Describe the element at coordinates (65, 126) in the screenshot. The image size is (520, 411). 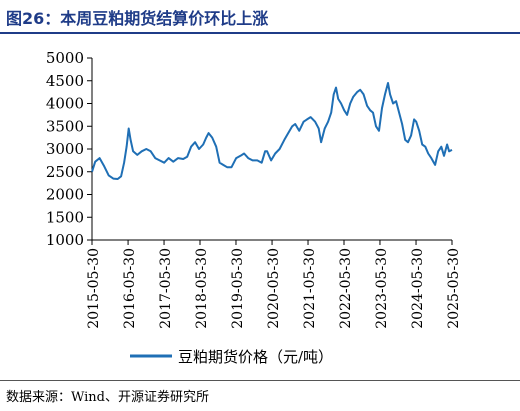
I see `y-tick-label: 3500` at that location.